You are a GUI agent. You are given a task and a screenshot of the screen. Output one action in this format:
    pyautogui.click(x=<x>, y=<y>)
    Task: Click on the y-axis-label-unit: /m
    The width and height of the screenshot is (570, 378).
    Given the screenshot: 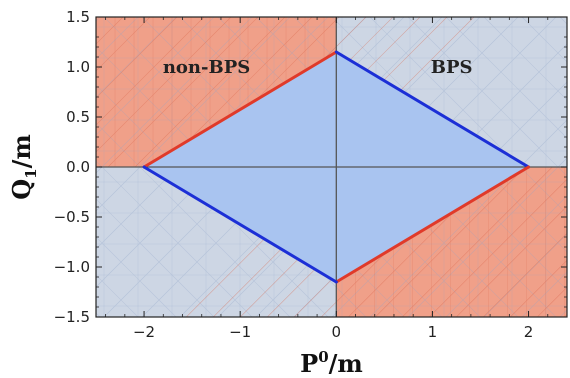 What is the action you would take?
    pyautogui.click(x=21, y=151)
    